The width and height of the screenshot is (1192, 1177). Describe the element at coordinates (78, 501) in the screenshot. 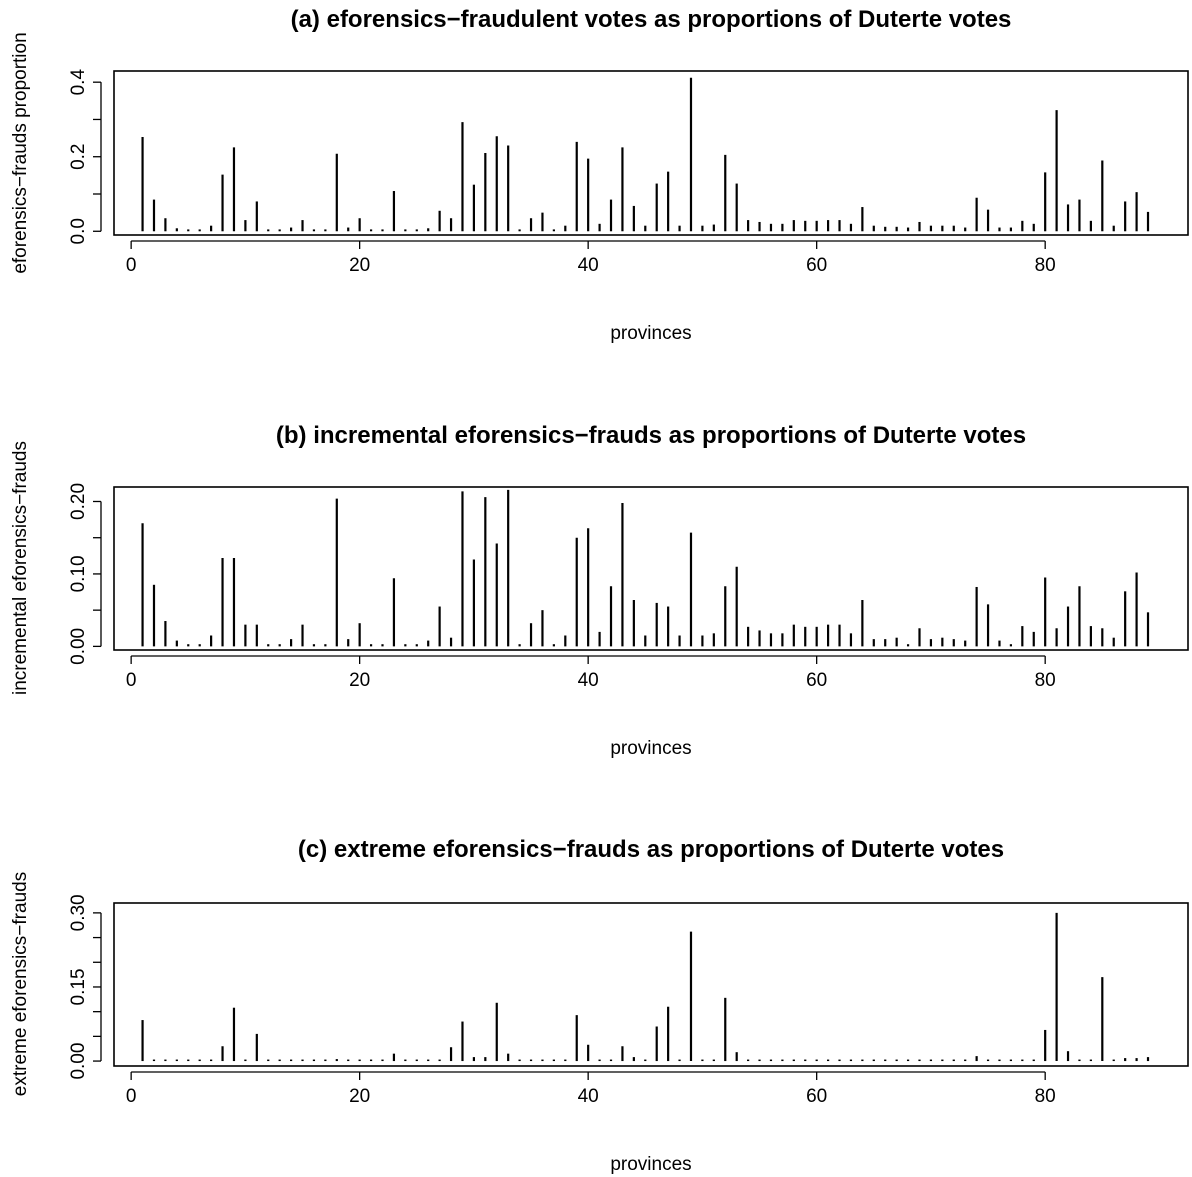

I see `y-tick-label: 0.20` at that location.